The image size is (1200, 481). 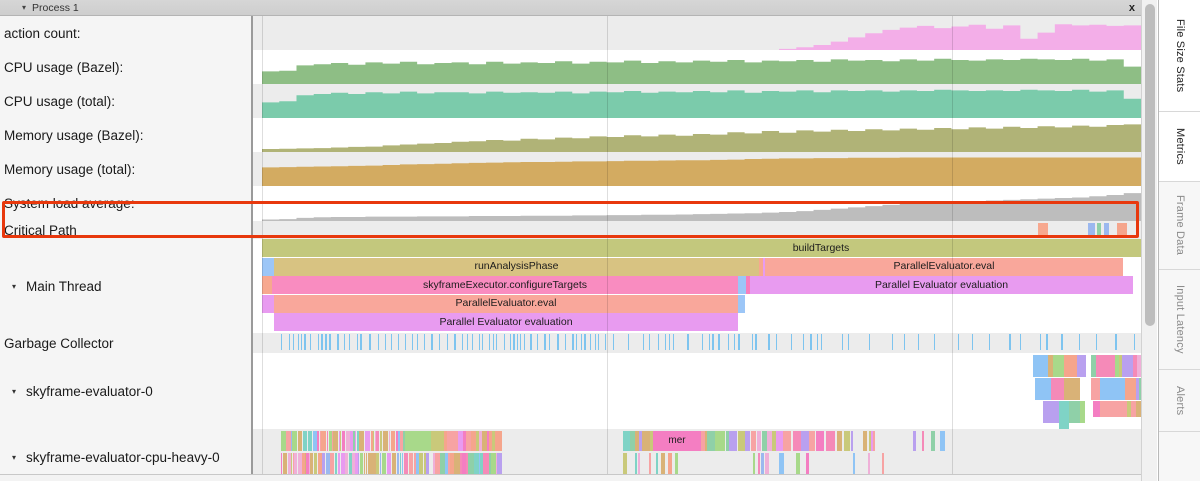 What do you see at coordinates (697, 135) in the screenshot?
I see `track-content-memory-usage-bazel` at bounding box center [697, 135].